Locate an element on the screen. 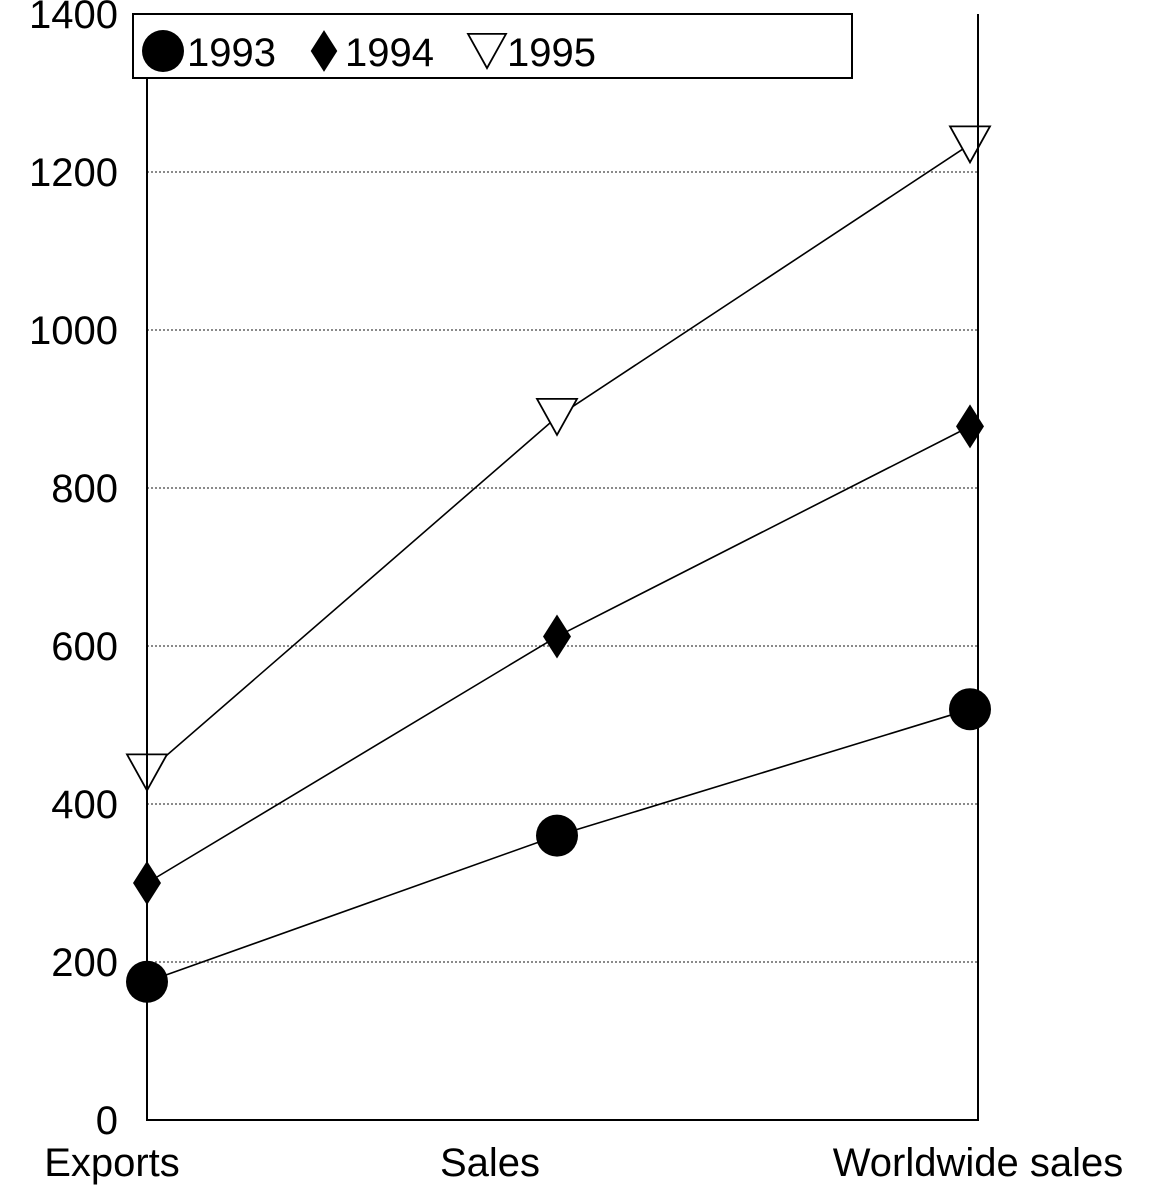 The height and width of the screenshot is (1190, 1158). legend: 1993 1994 1995 is located at coordinates (492, 46).